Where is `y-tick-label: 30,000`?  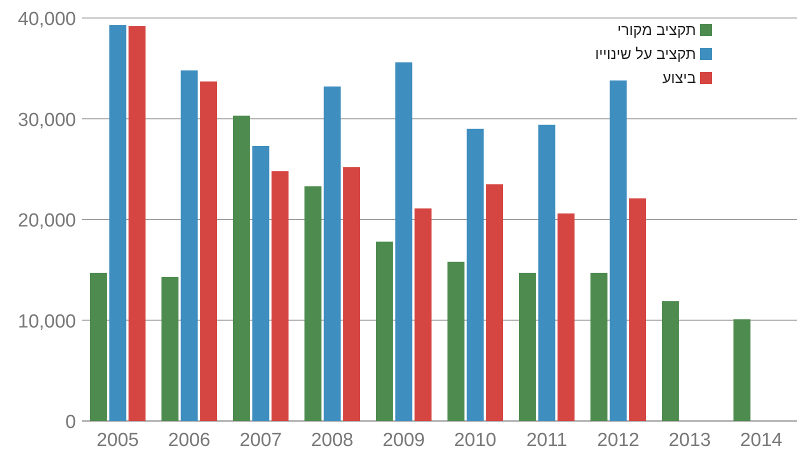
y-tick-label: 30,000 is located at coordinates (47, 120).